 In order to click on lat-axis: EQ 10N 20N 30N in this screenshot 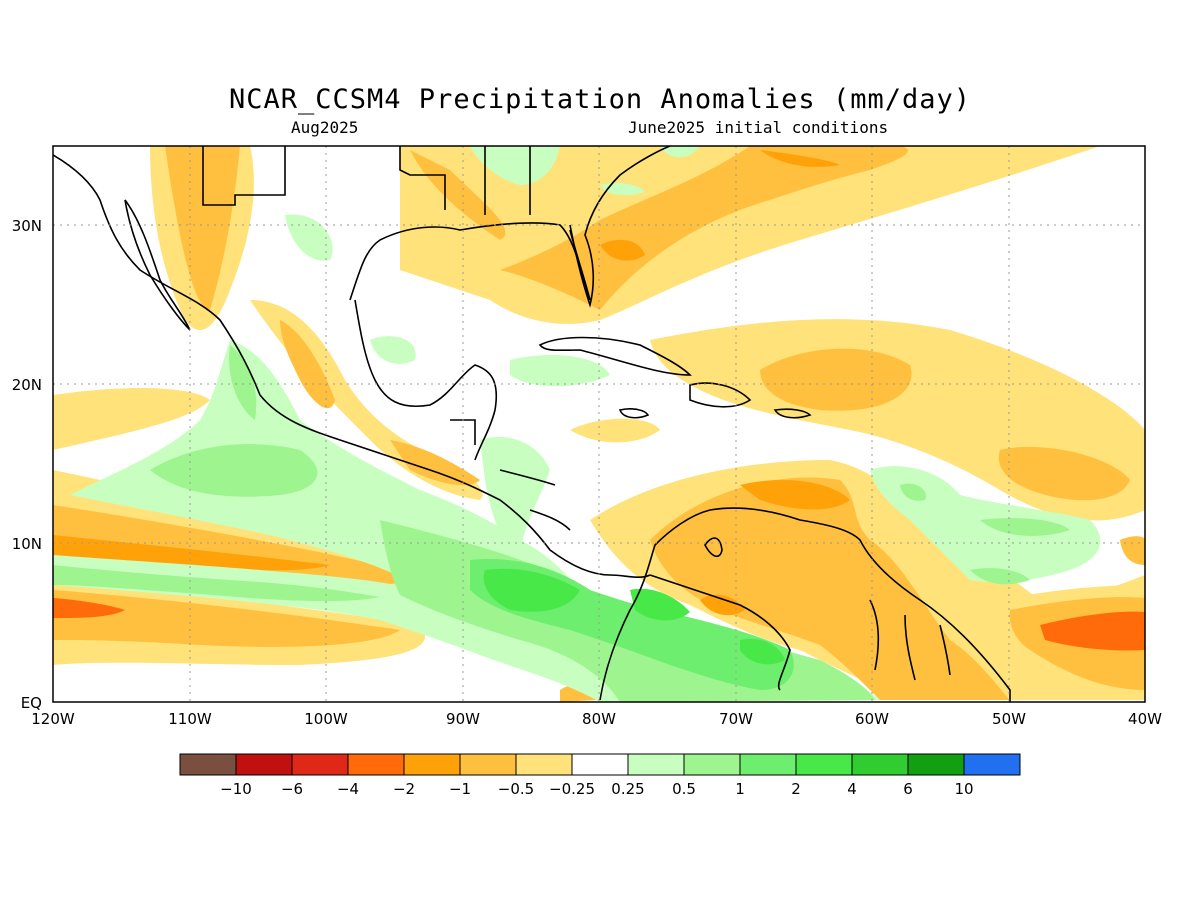, I will do `click(27, 464)`.